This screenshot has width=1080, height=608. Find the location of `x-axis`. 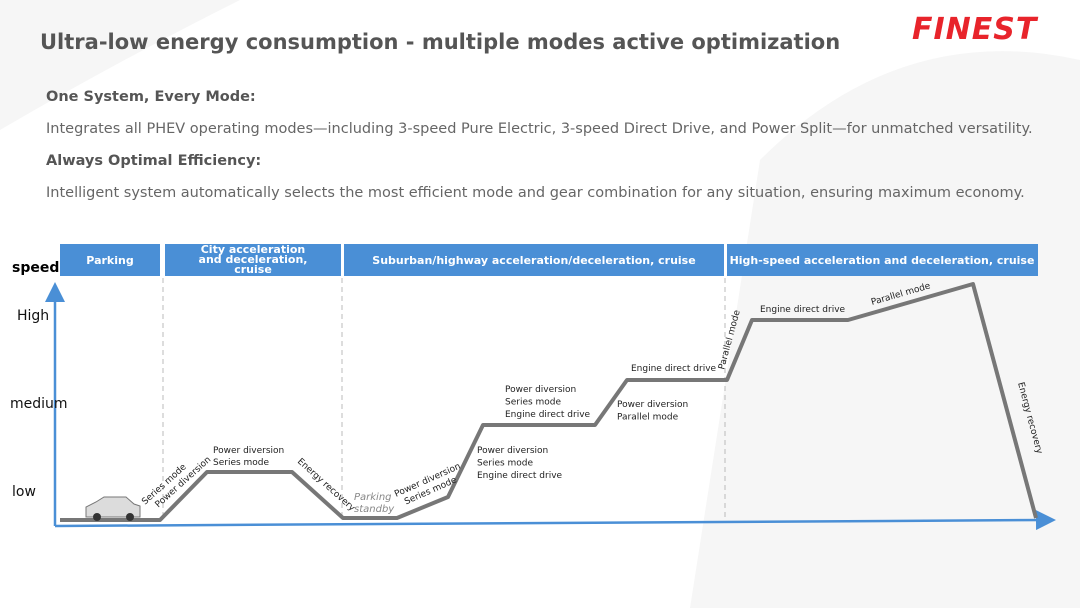

x-axis is located at coordinates (555, 520).